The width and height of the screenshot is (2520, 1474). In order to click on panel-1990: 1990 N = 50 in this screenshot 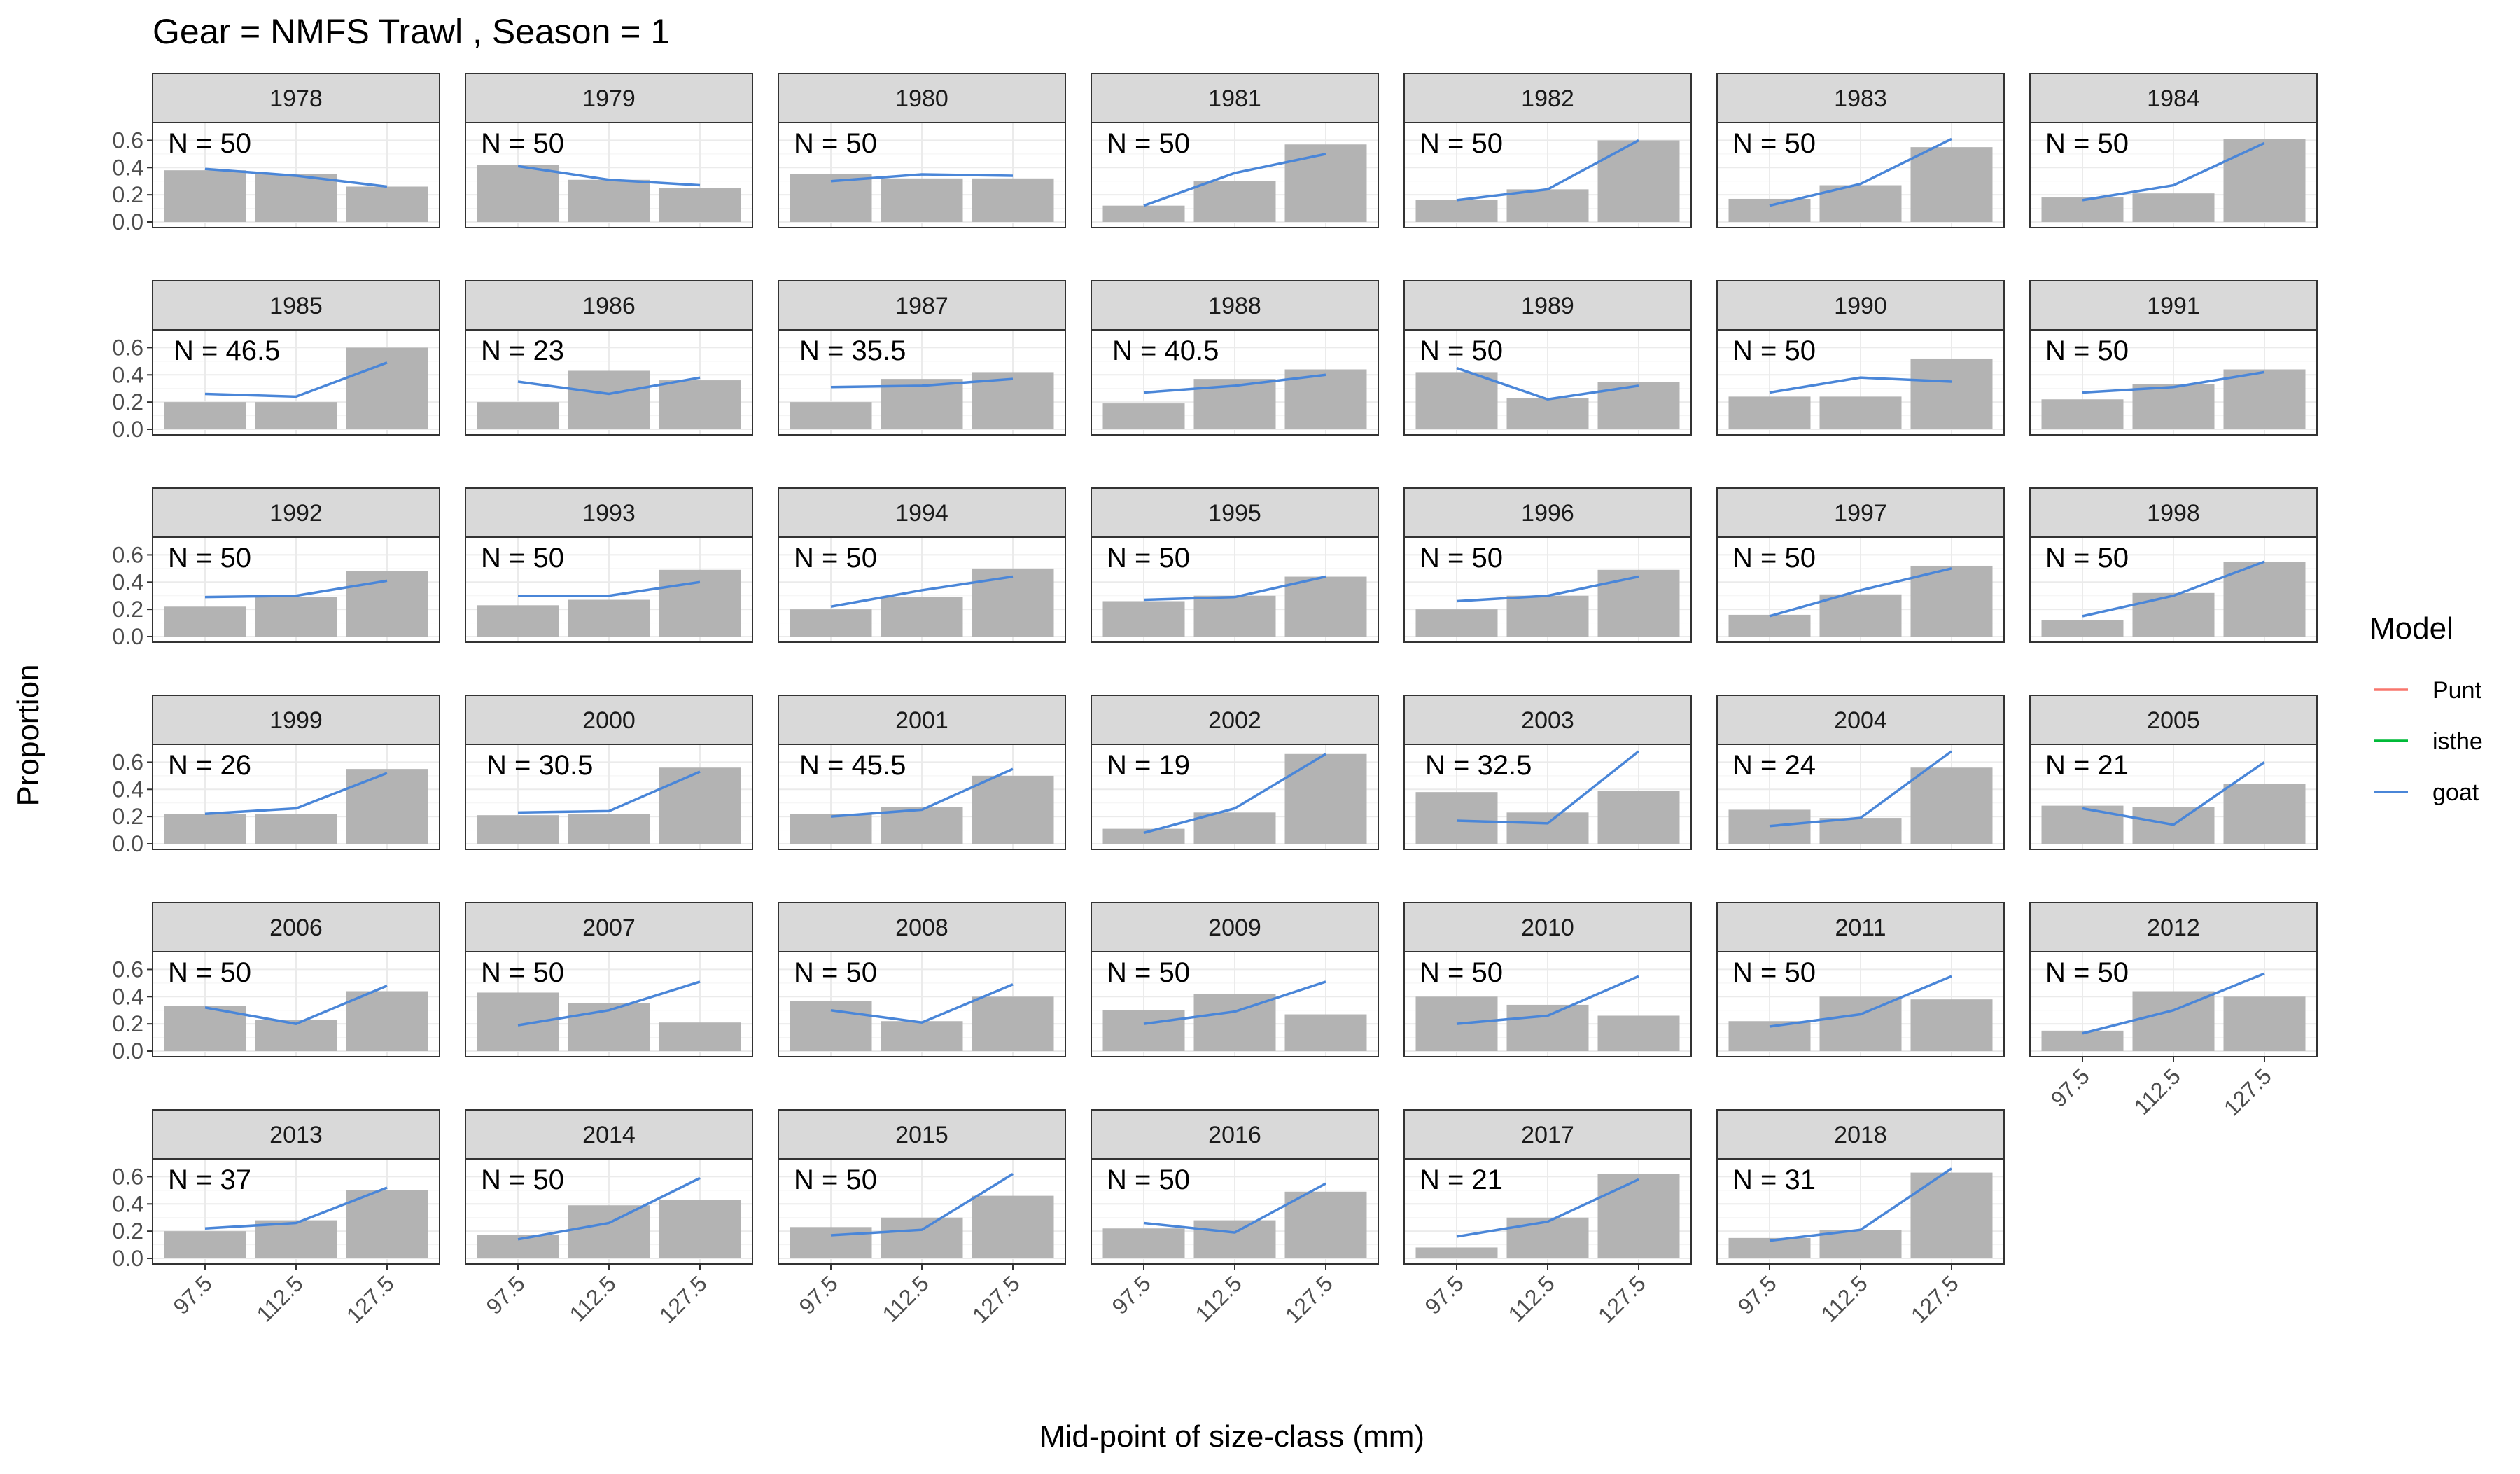, I will do `click(1860, 358)`.